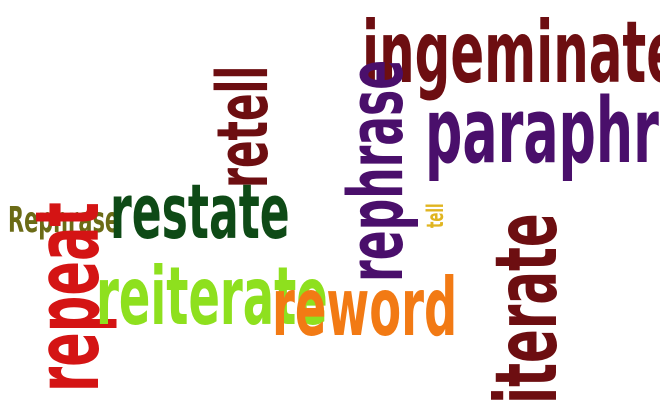  What do you see at coordinates (200, 211) in the screenshot?
I see `word-restate: restate` at bounding box center [200, 211].